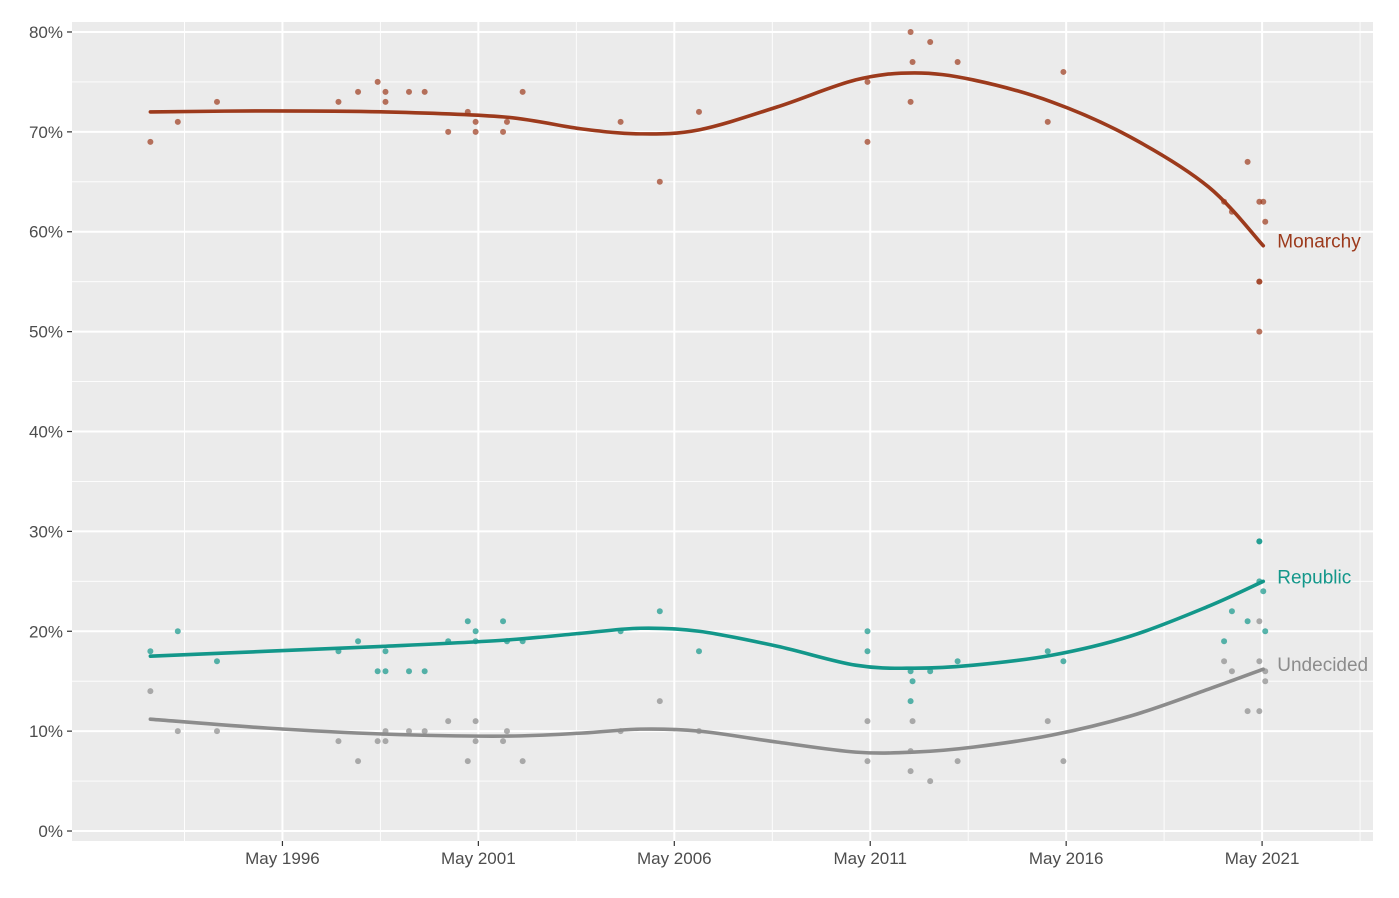 This screenshot has width=1399, height=898. Describe the element at coordinates (46, 631) in the screenshot. I see `y-tick-label: 20%` at that location.